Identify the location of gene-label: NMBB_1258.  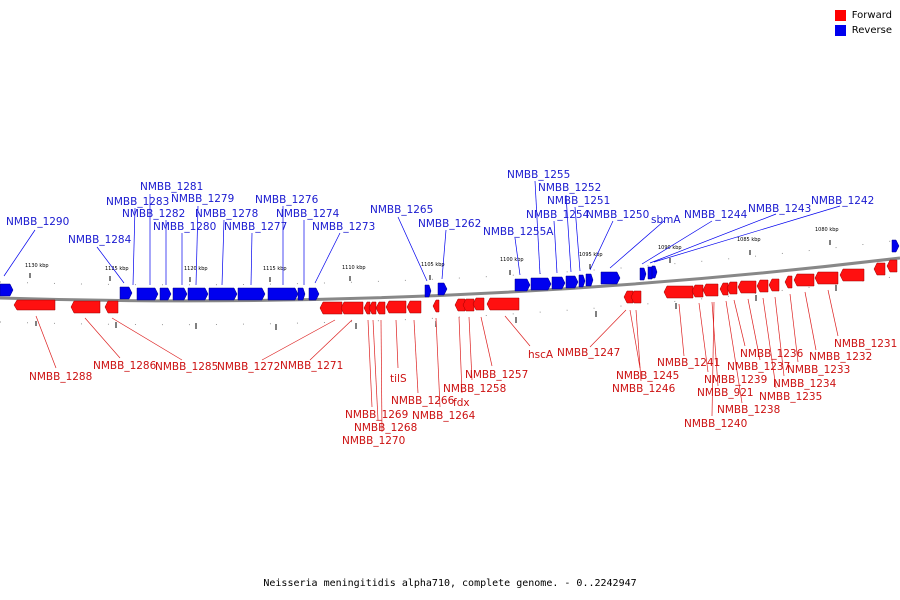
(474, 389).